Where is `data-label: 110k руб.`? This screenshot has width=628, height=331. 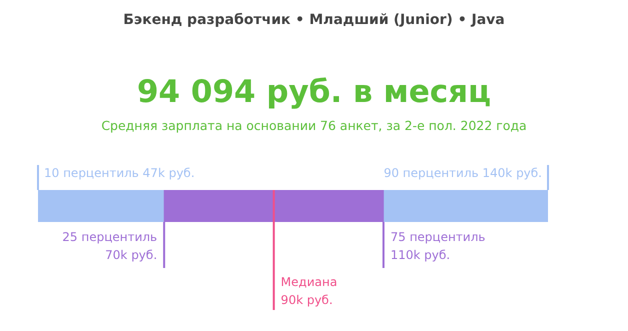 data-label: 110k руб. is located at coordinates (420, 255).